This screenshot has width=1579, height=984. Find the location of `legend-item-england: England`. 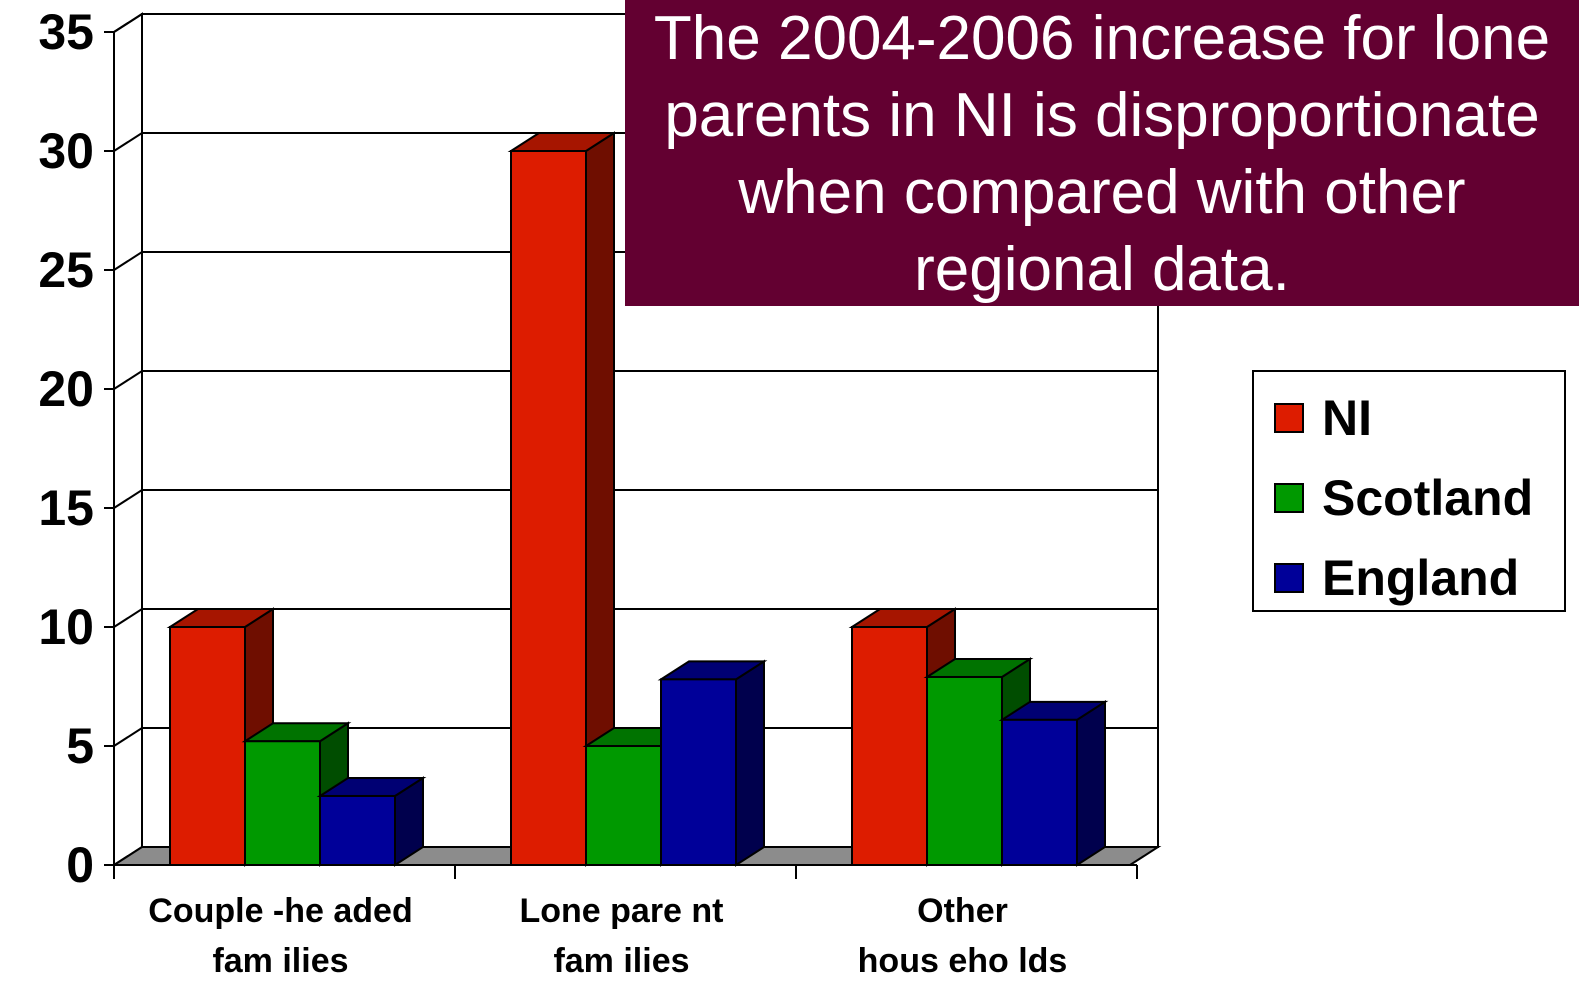

legend-item-england: England is located at coordinates (1396, 578).